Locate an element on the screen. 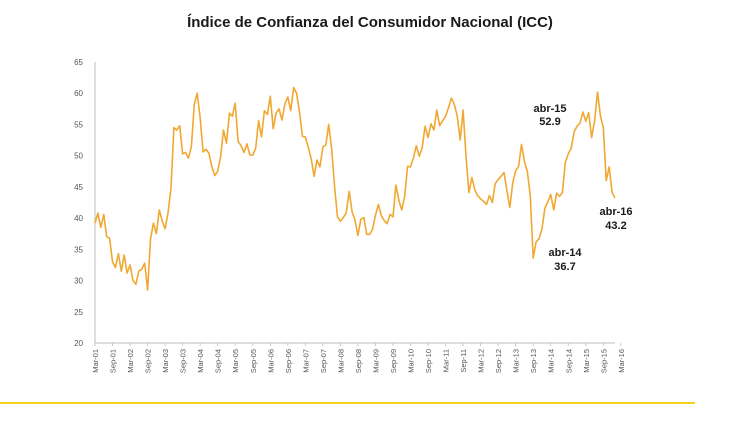 Image resolution: width=750 pixels, height=426 pixels. y-tick-label: 25 is located at coordinates (78, 312).